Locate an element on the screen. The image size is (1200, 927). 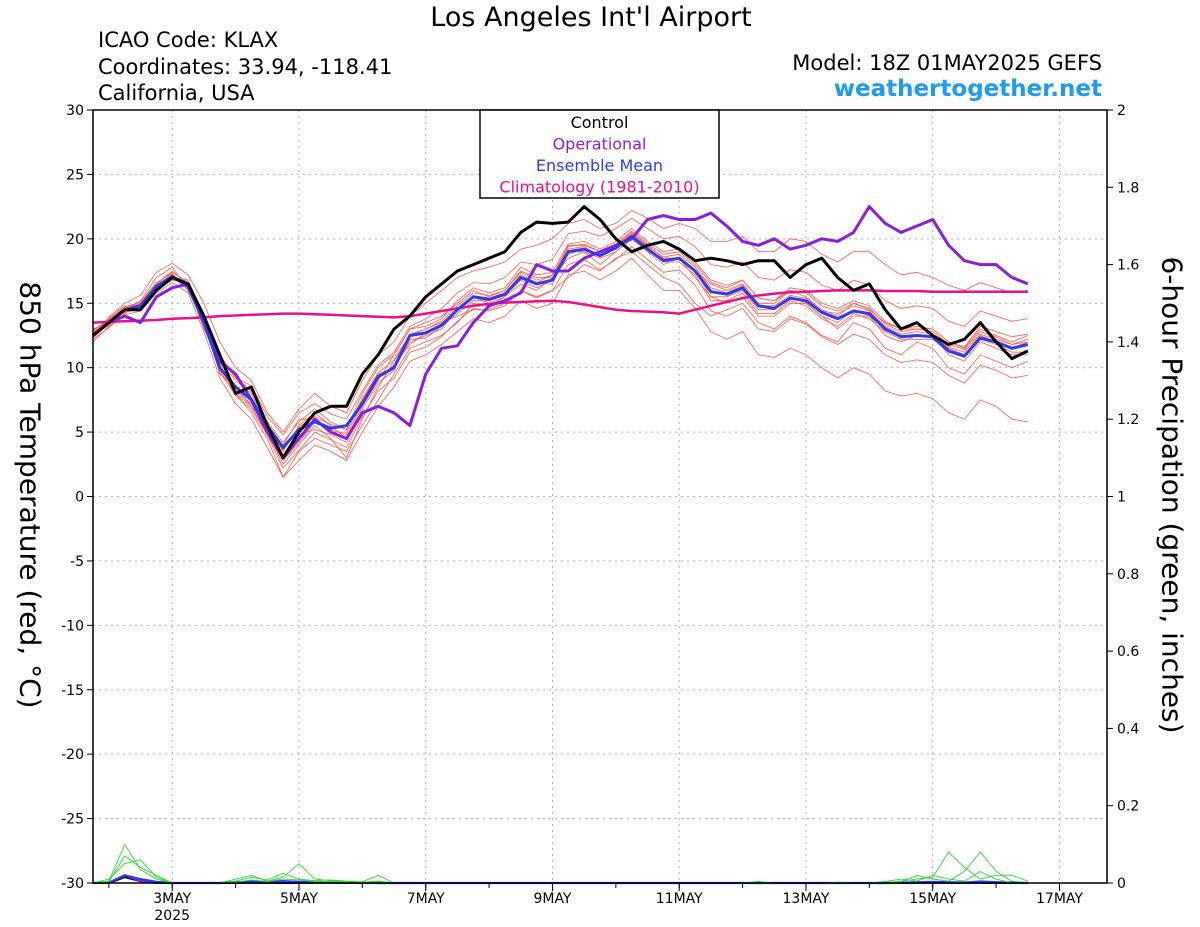
coordinates: Coordinates: 33.94, -118.41 is located at coordinates (245, 67).